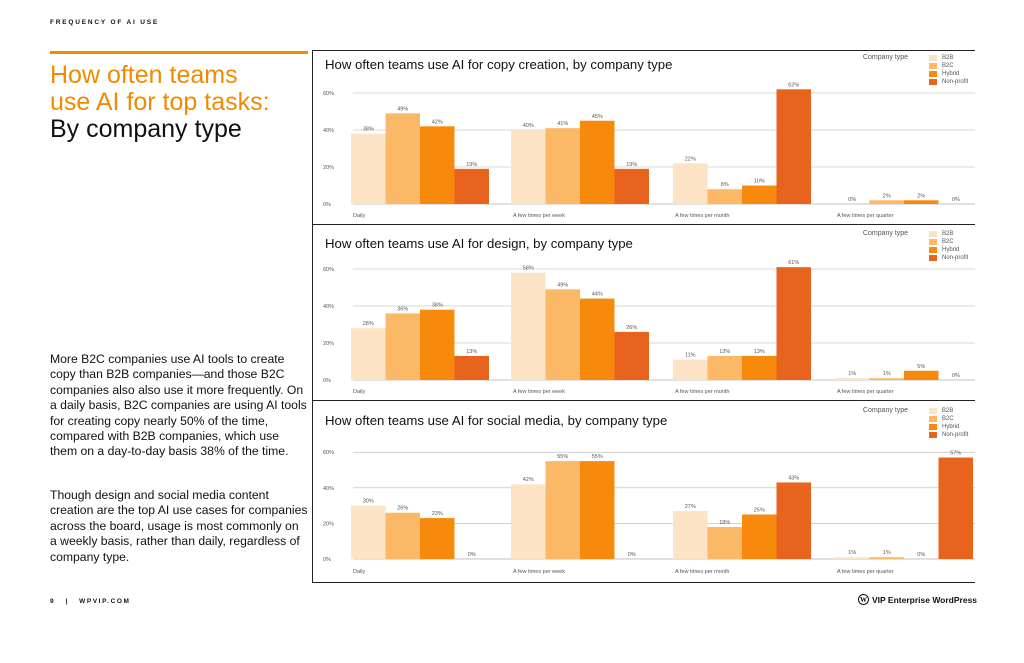  What do you see at coordinates (925, 599) in the screenshot?
I see `logo-text: VIP Enterprise WordPress` at bounding box center [925, 599].